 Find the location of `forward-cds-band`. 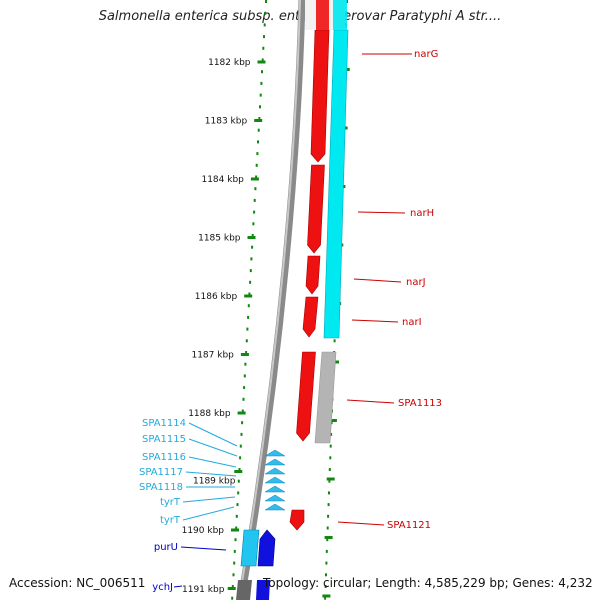

forward-cds-band is located at coordinates (340, 15).